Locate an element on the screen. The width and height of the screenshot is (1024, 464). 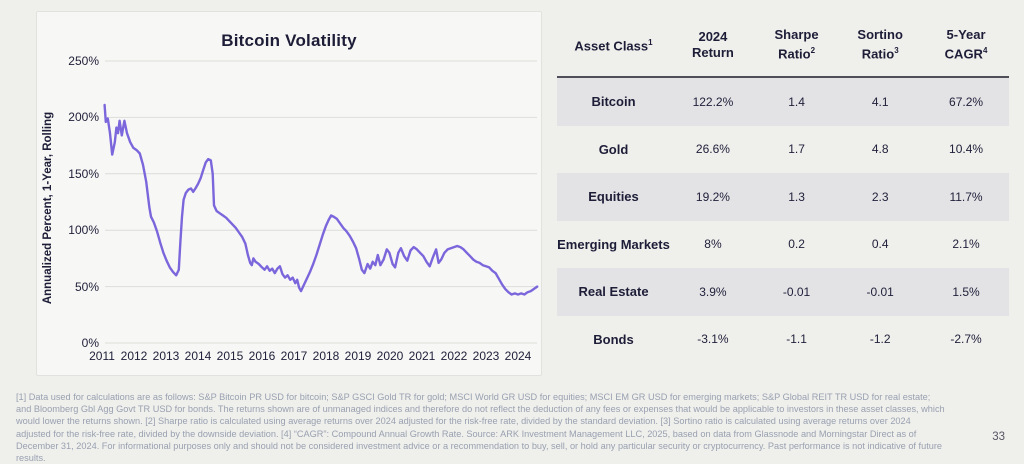
x-tick-label: 2023 is located at coordinates (486, 356).